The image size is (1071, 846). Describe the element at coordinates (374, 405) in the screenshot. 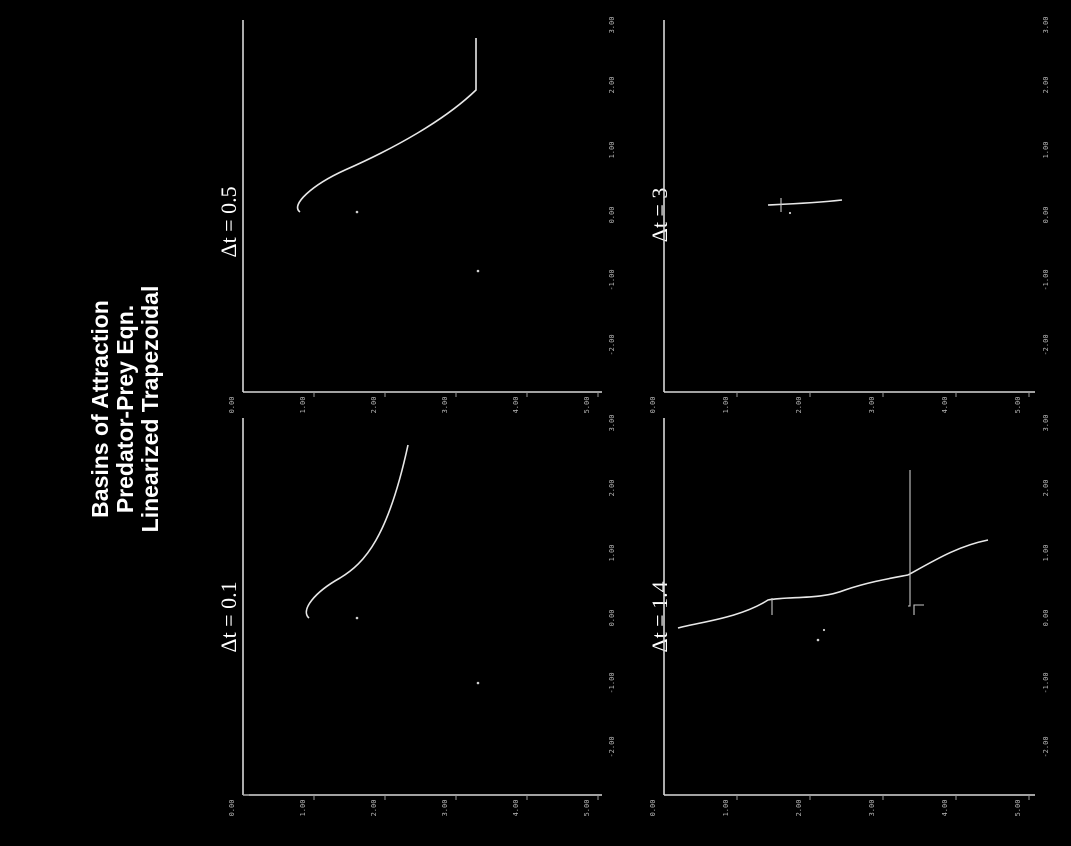

I see `tick-v-2-dt-0-5: 2.00` at that location.